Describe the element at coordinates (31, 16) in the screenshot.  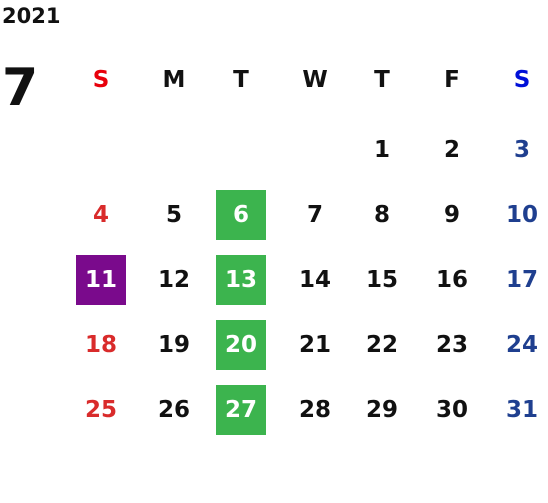
I see `year: 2021` at that location.